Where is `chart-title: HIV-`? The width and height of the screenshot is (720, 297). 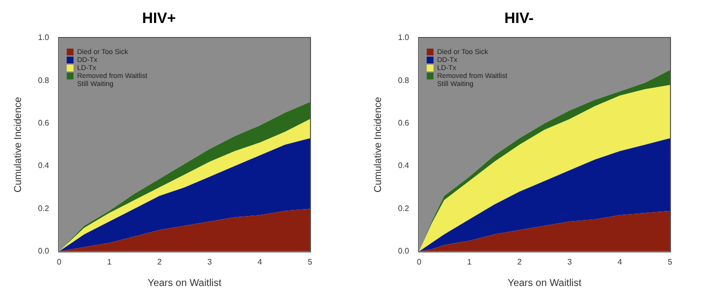
chart-title: HIV- is located at coordinates (519, 19).